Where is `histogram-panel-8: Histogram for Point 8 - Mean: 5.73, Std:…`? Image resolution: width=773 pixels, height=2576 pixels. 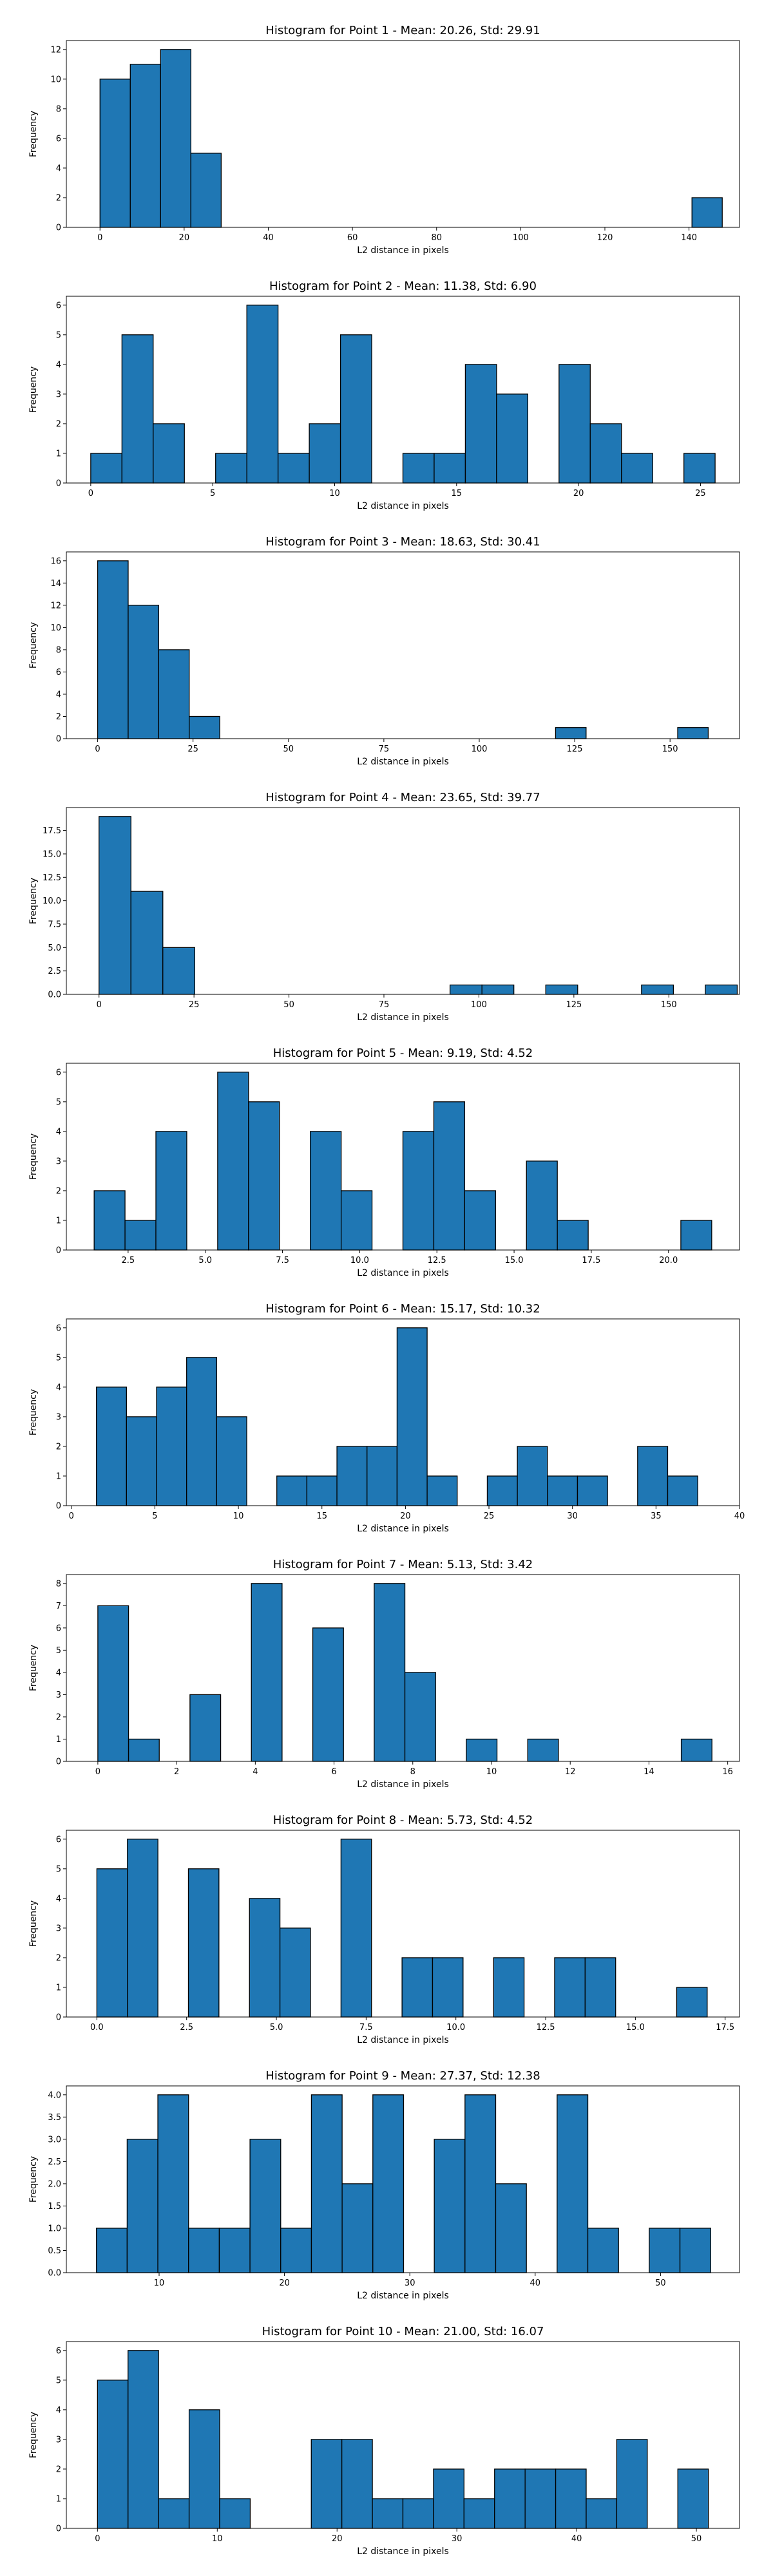 histogram-panel-8: Histogram for Point 8 - Mean: 5.73, Std:… is located at coordinates (384, 1929).